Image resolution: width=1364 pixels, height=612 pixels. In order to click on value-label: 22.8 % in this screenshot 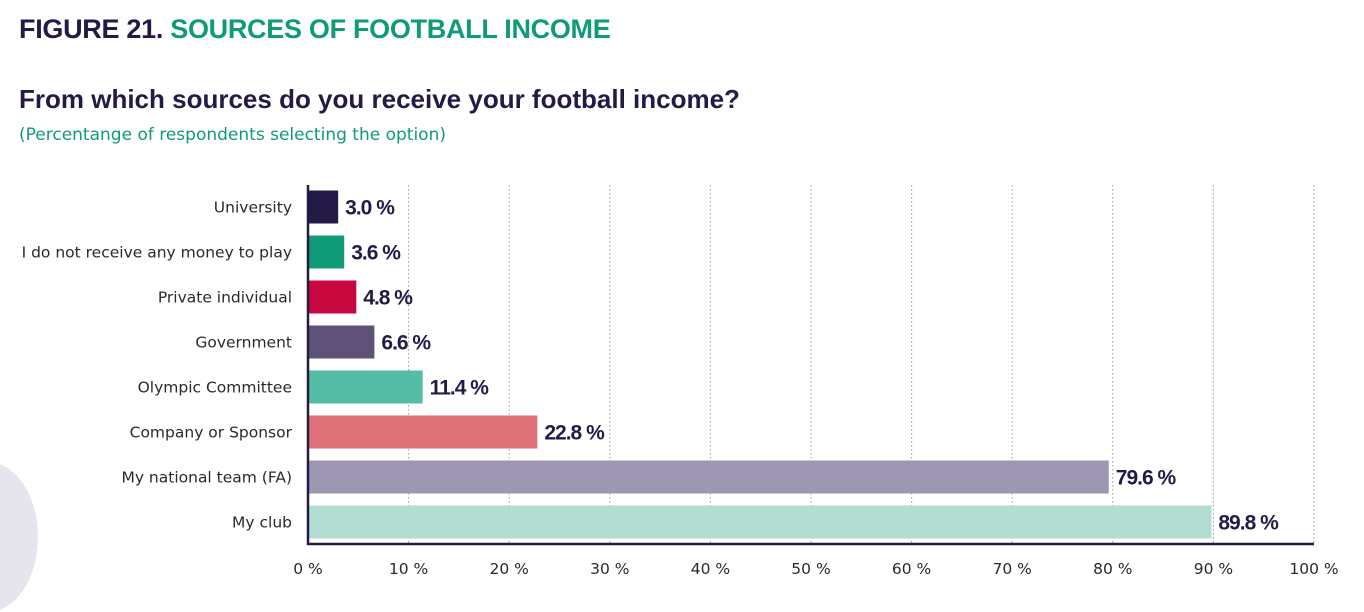, I will do `click(574, 433)`.